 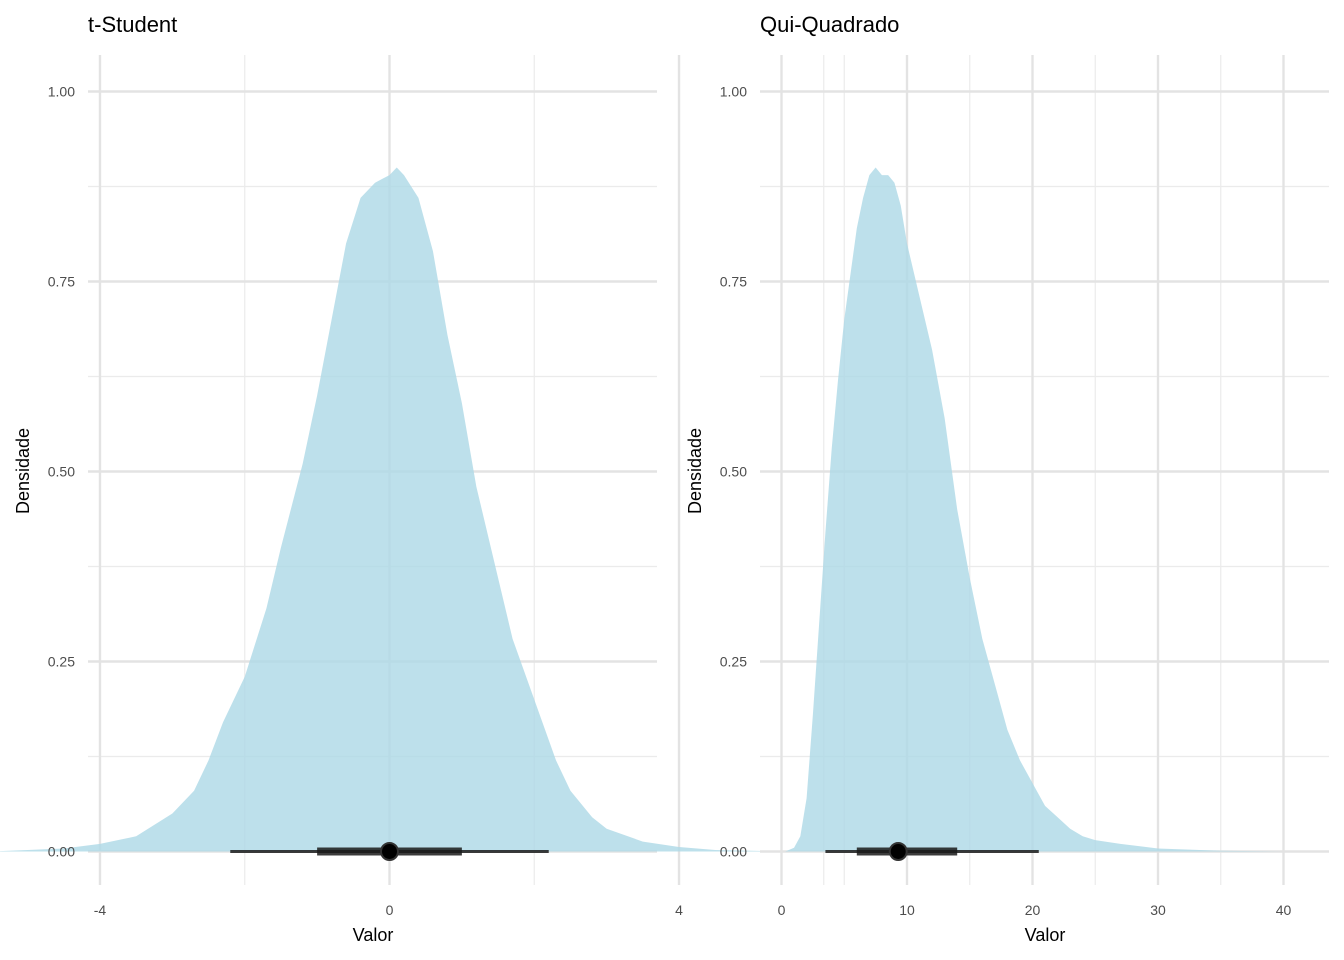 I want to click on x-tick-label: 4, so click(x=679, y=910).